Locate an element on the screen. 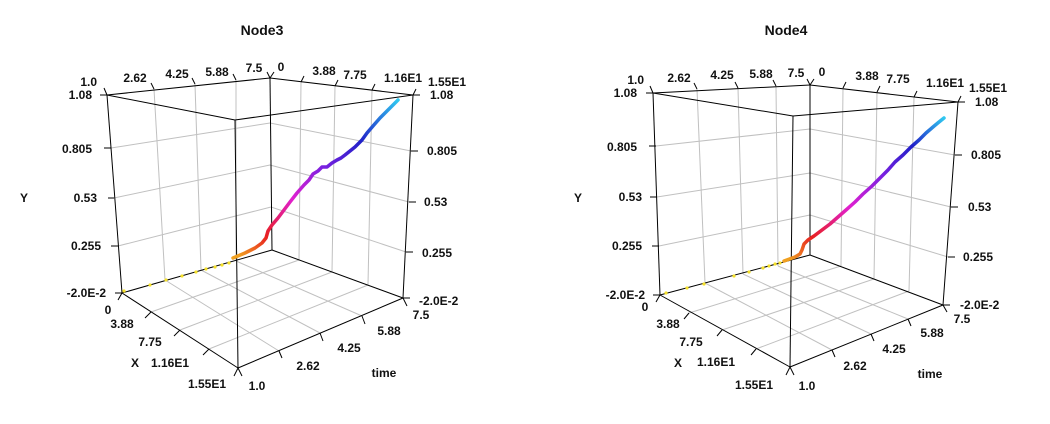 This screenshot has width=1050, height=424. chart-title: Node4 is located at coordinates (786, 30).